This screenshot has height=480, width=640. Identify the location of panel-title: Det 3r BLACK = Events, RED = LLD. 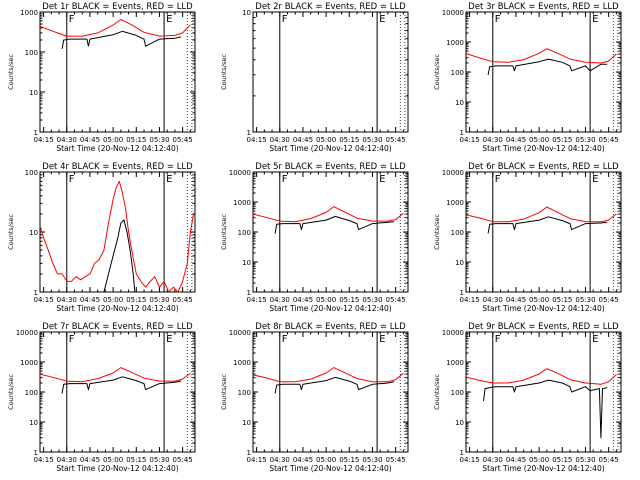
(543, 7).